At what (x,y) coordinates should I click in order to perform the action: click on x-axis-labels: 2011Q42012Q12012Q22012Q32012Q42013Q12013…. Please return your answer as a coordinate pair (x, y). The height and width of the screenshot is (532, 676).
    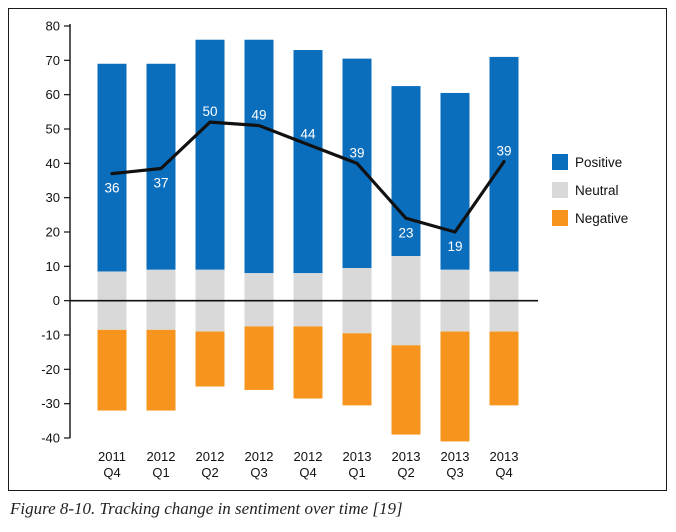
    Looking at the image, I should click on (308, 464).